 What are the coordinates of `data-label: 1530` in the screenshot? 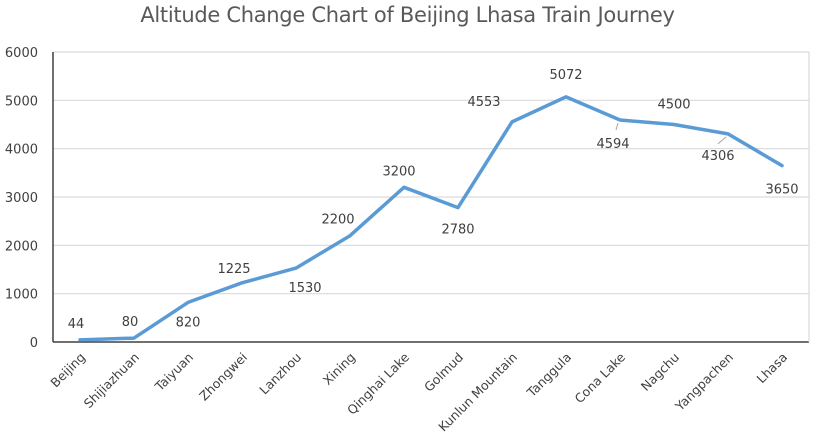 It's located at (304, 288).